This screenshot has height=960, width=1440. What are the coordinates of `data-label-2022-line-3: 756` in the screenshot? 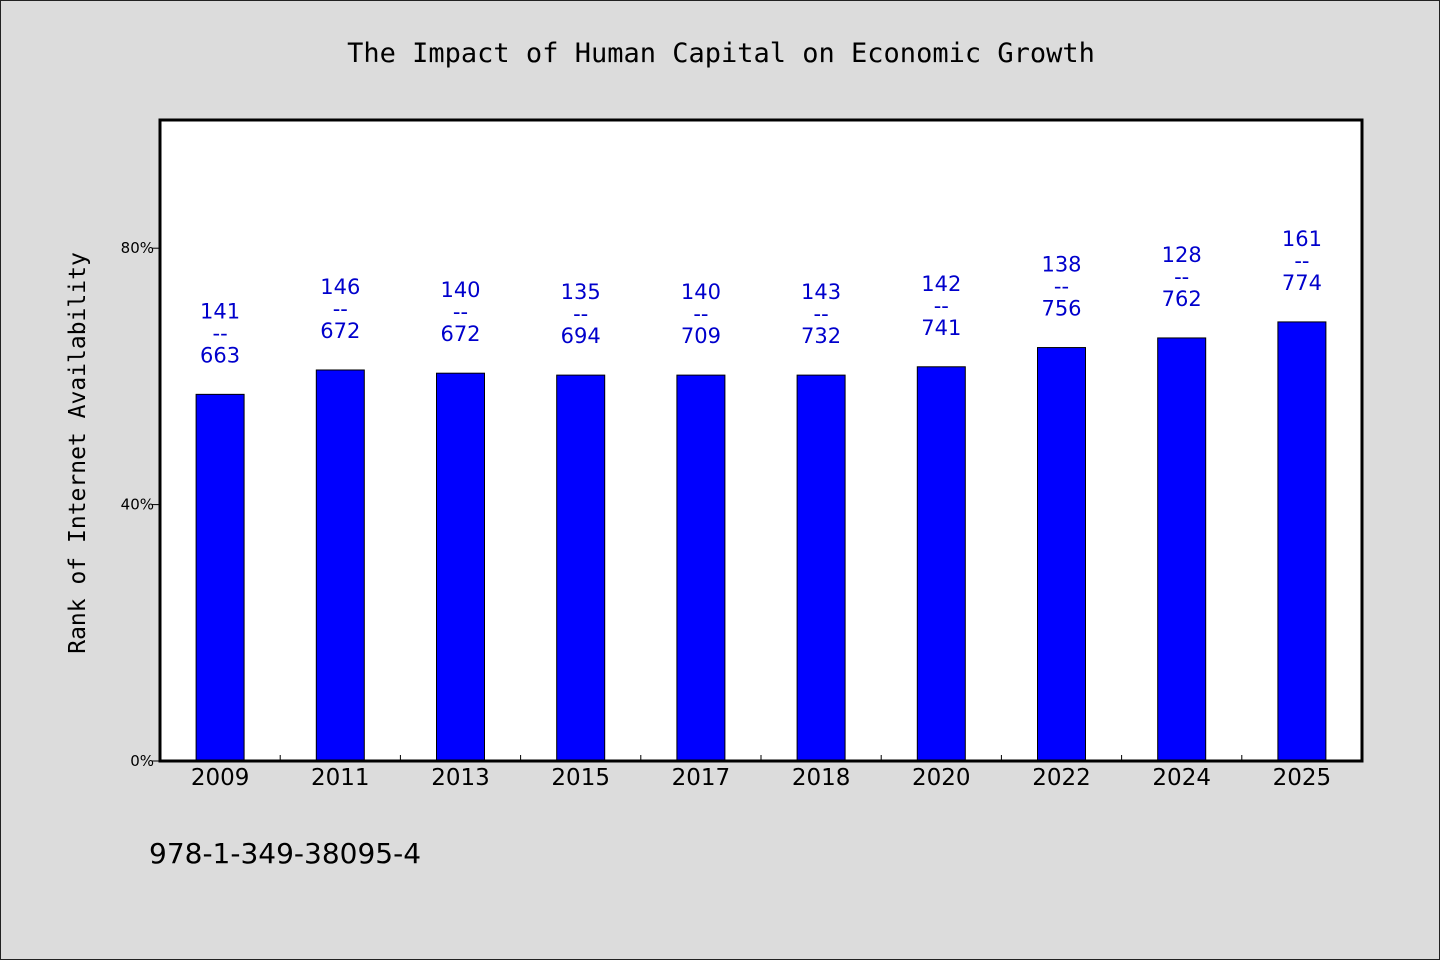 It's located at (1061, 309).